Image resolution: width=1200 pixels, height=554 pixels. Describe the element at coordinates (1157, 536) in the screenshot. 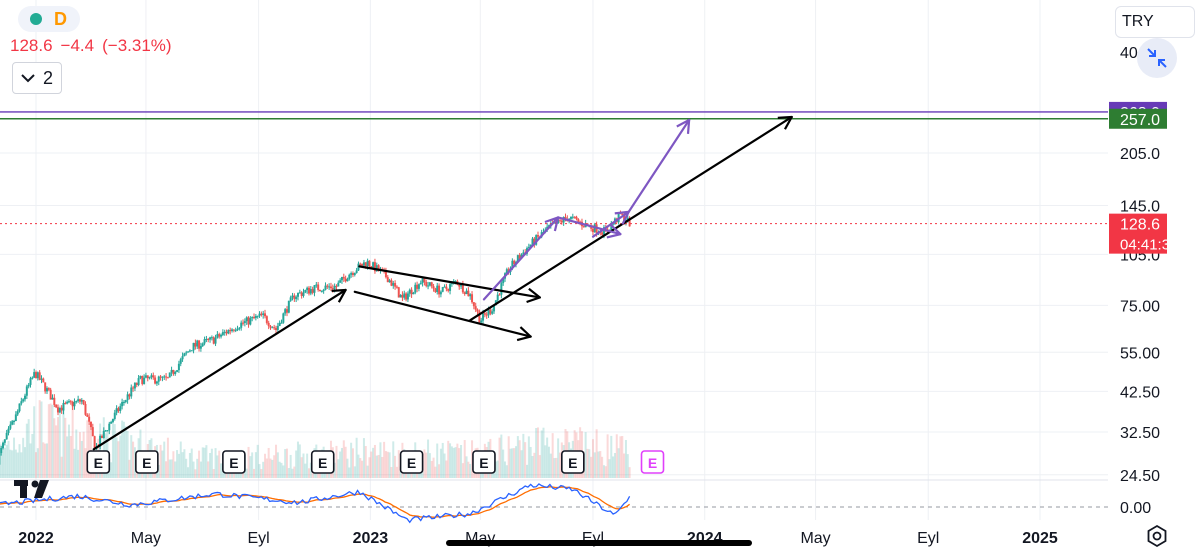

I see `settings-icon` at that location.